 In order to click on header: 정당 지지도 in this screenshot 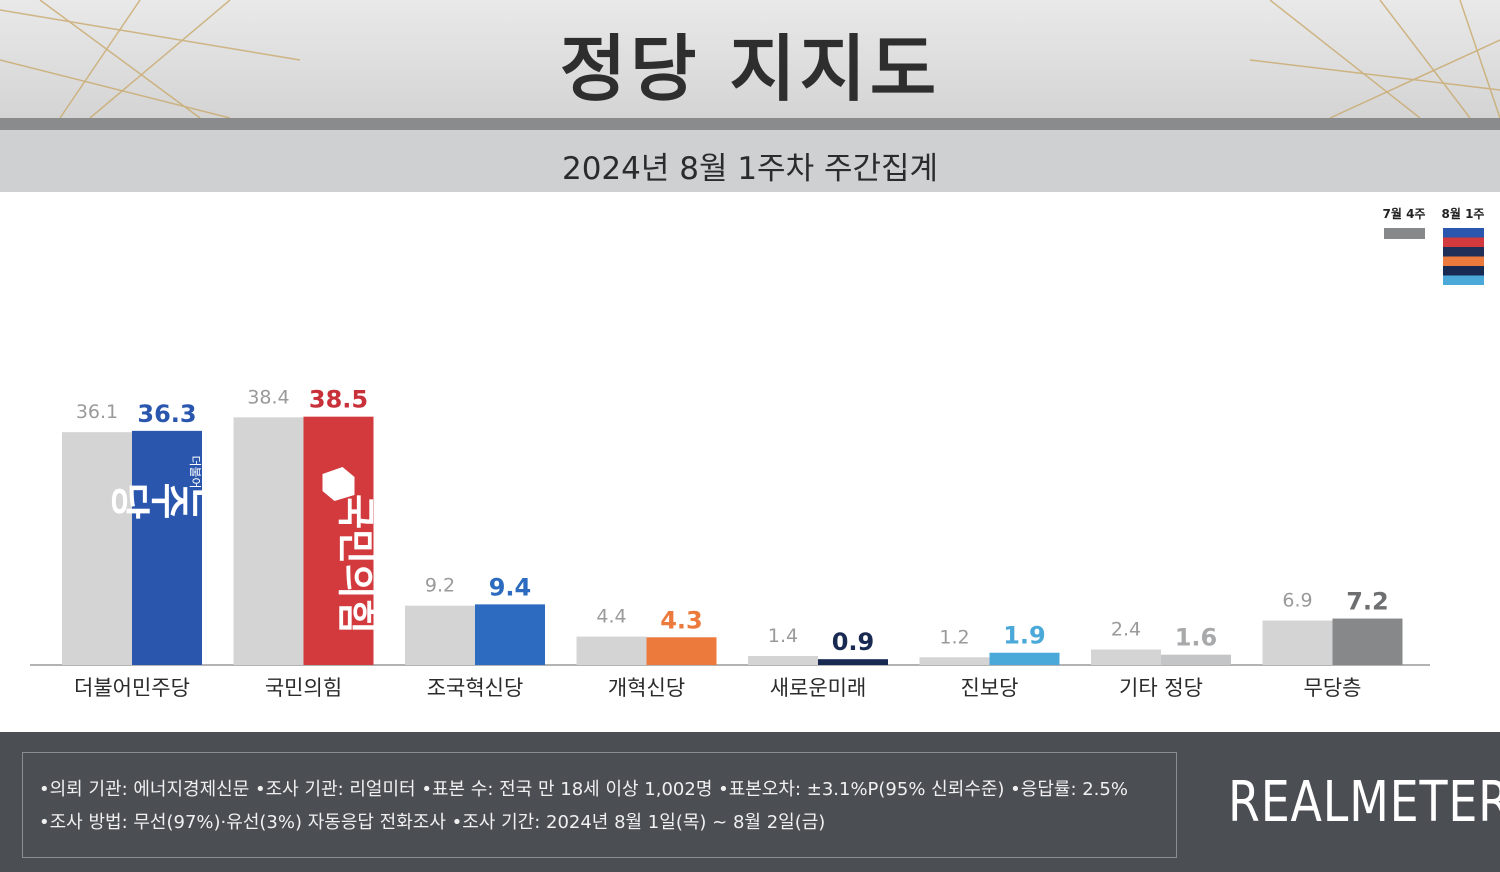, I will do `click(750, 59)`.